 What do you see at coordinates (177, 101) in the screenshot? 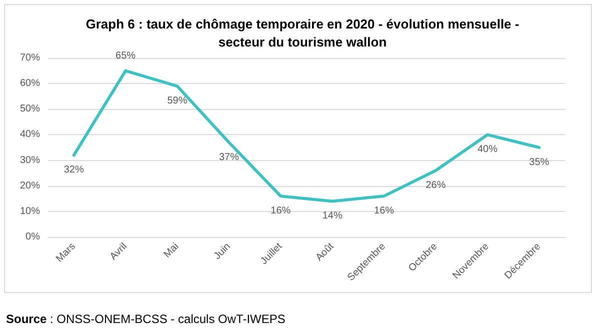
I see `data-label: 59%` at bounding box center [177, 101].